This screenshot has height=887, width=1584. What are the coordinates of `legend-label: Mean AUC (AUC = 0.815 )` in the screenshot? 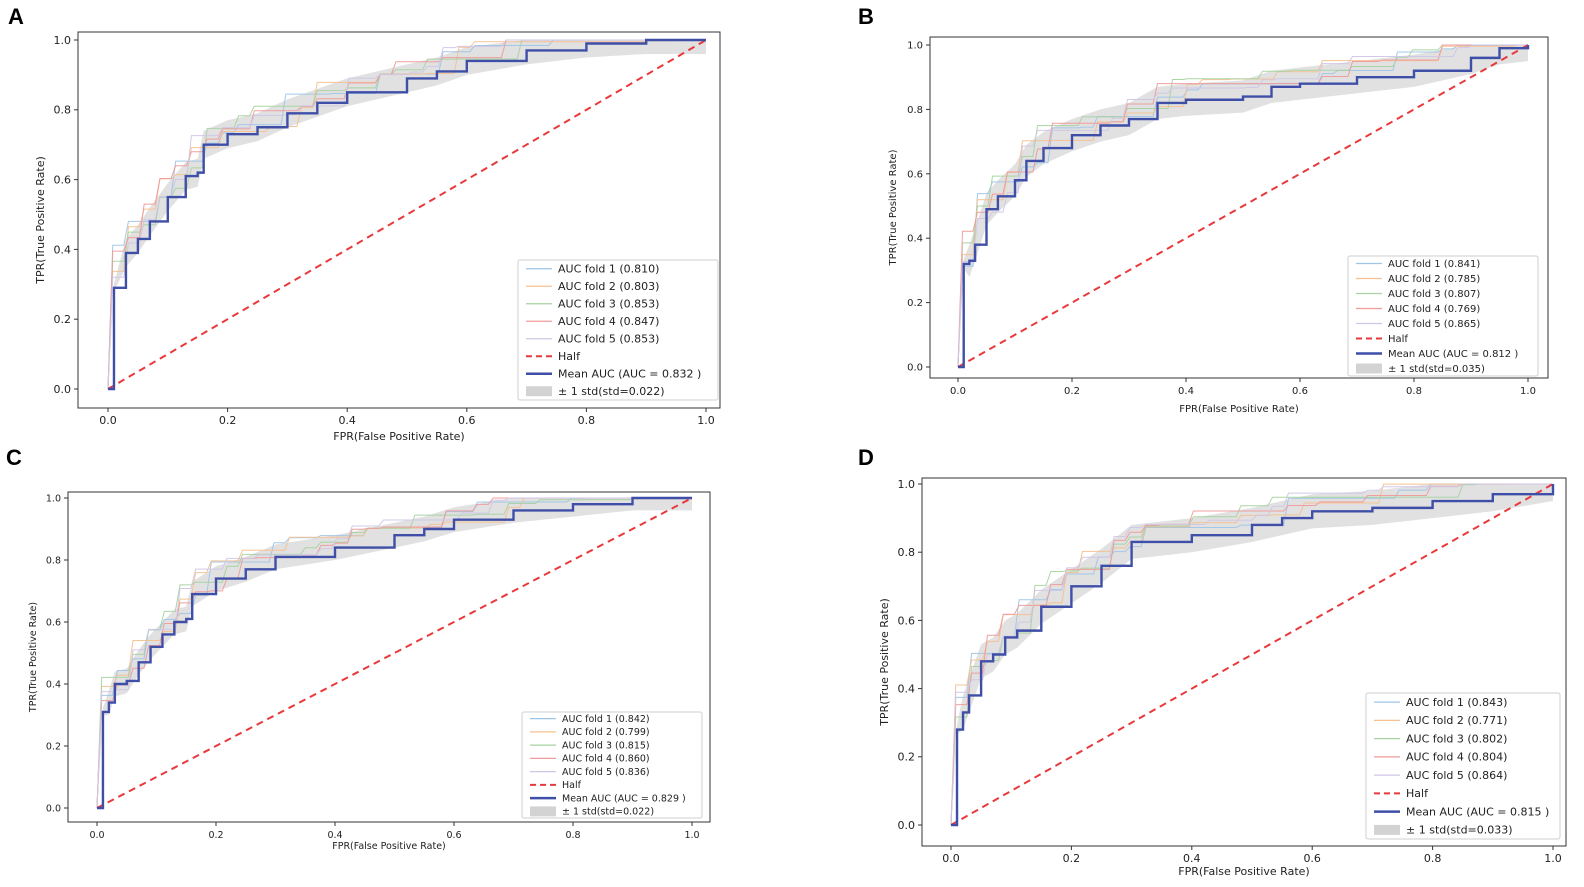 It's located at (1477, 811).